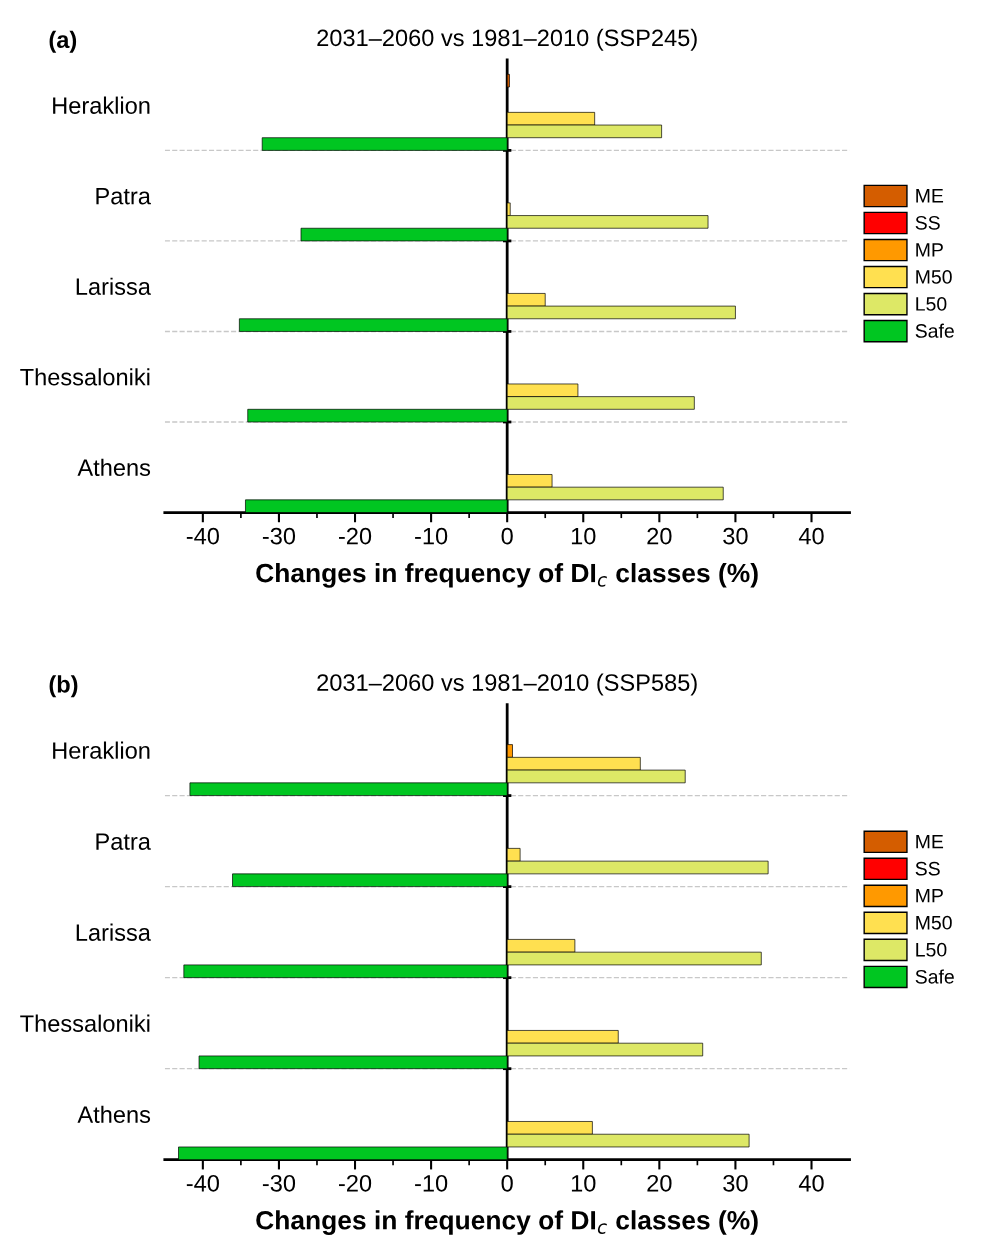 Image resolution: width=981 pixels, height=1247 pixels. What do you see at coordinates (507, 684) in the screenshot?
I see `chart-title: 2031–2060 vs 1981–2010 (SSP585)` at bounding box center [507, 684].